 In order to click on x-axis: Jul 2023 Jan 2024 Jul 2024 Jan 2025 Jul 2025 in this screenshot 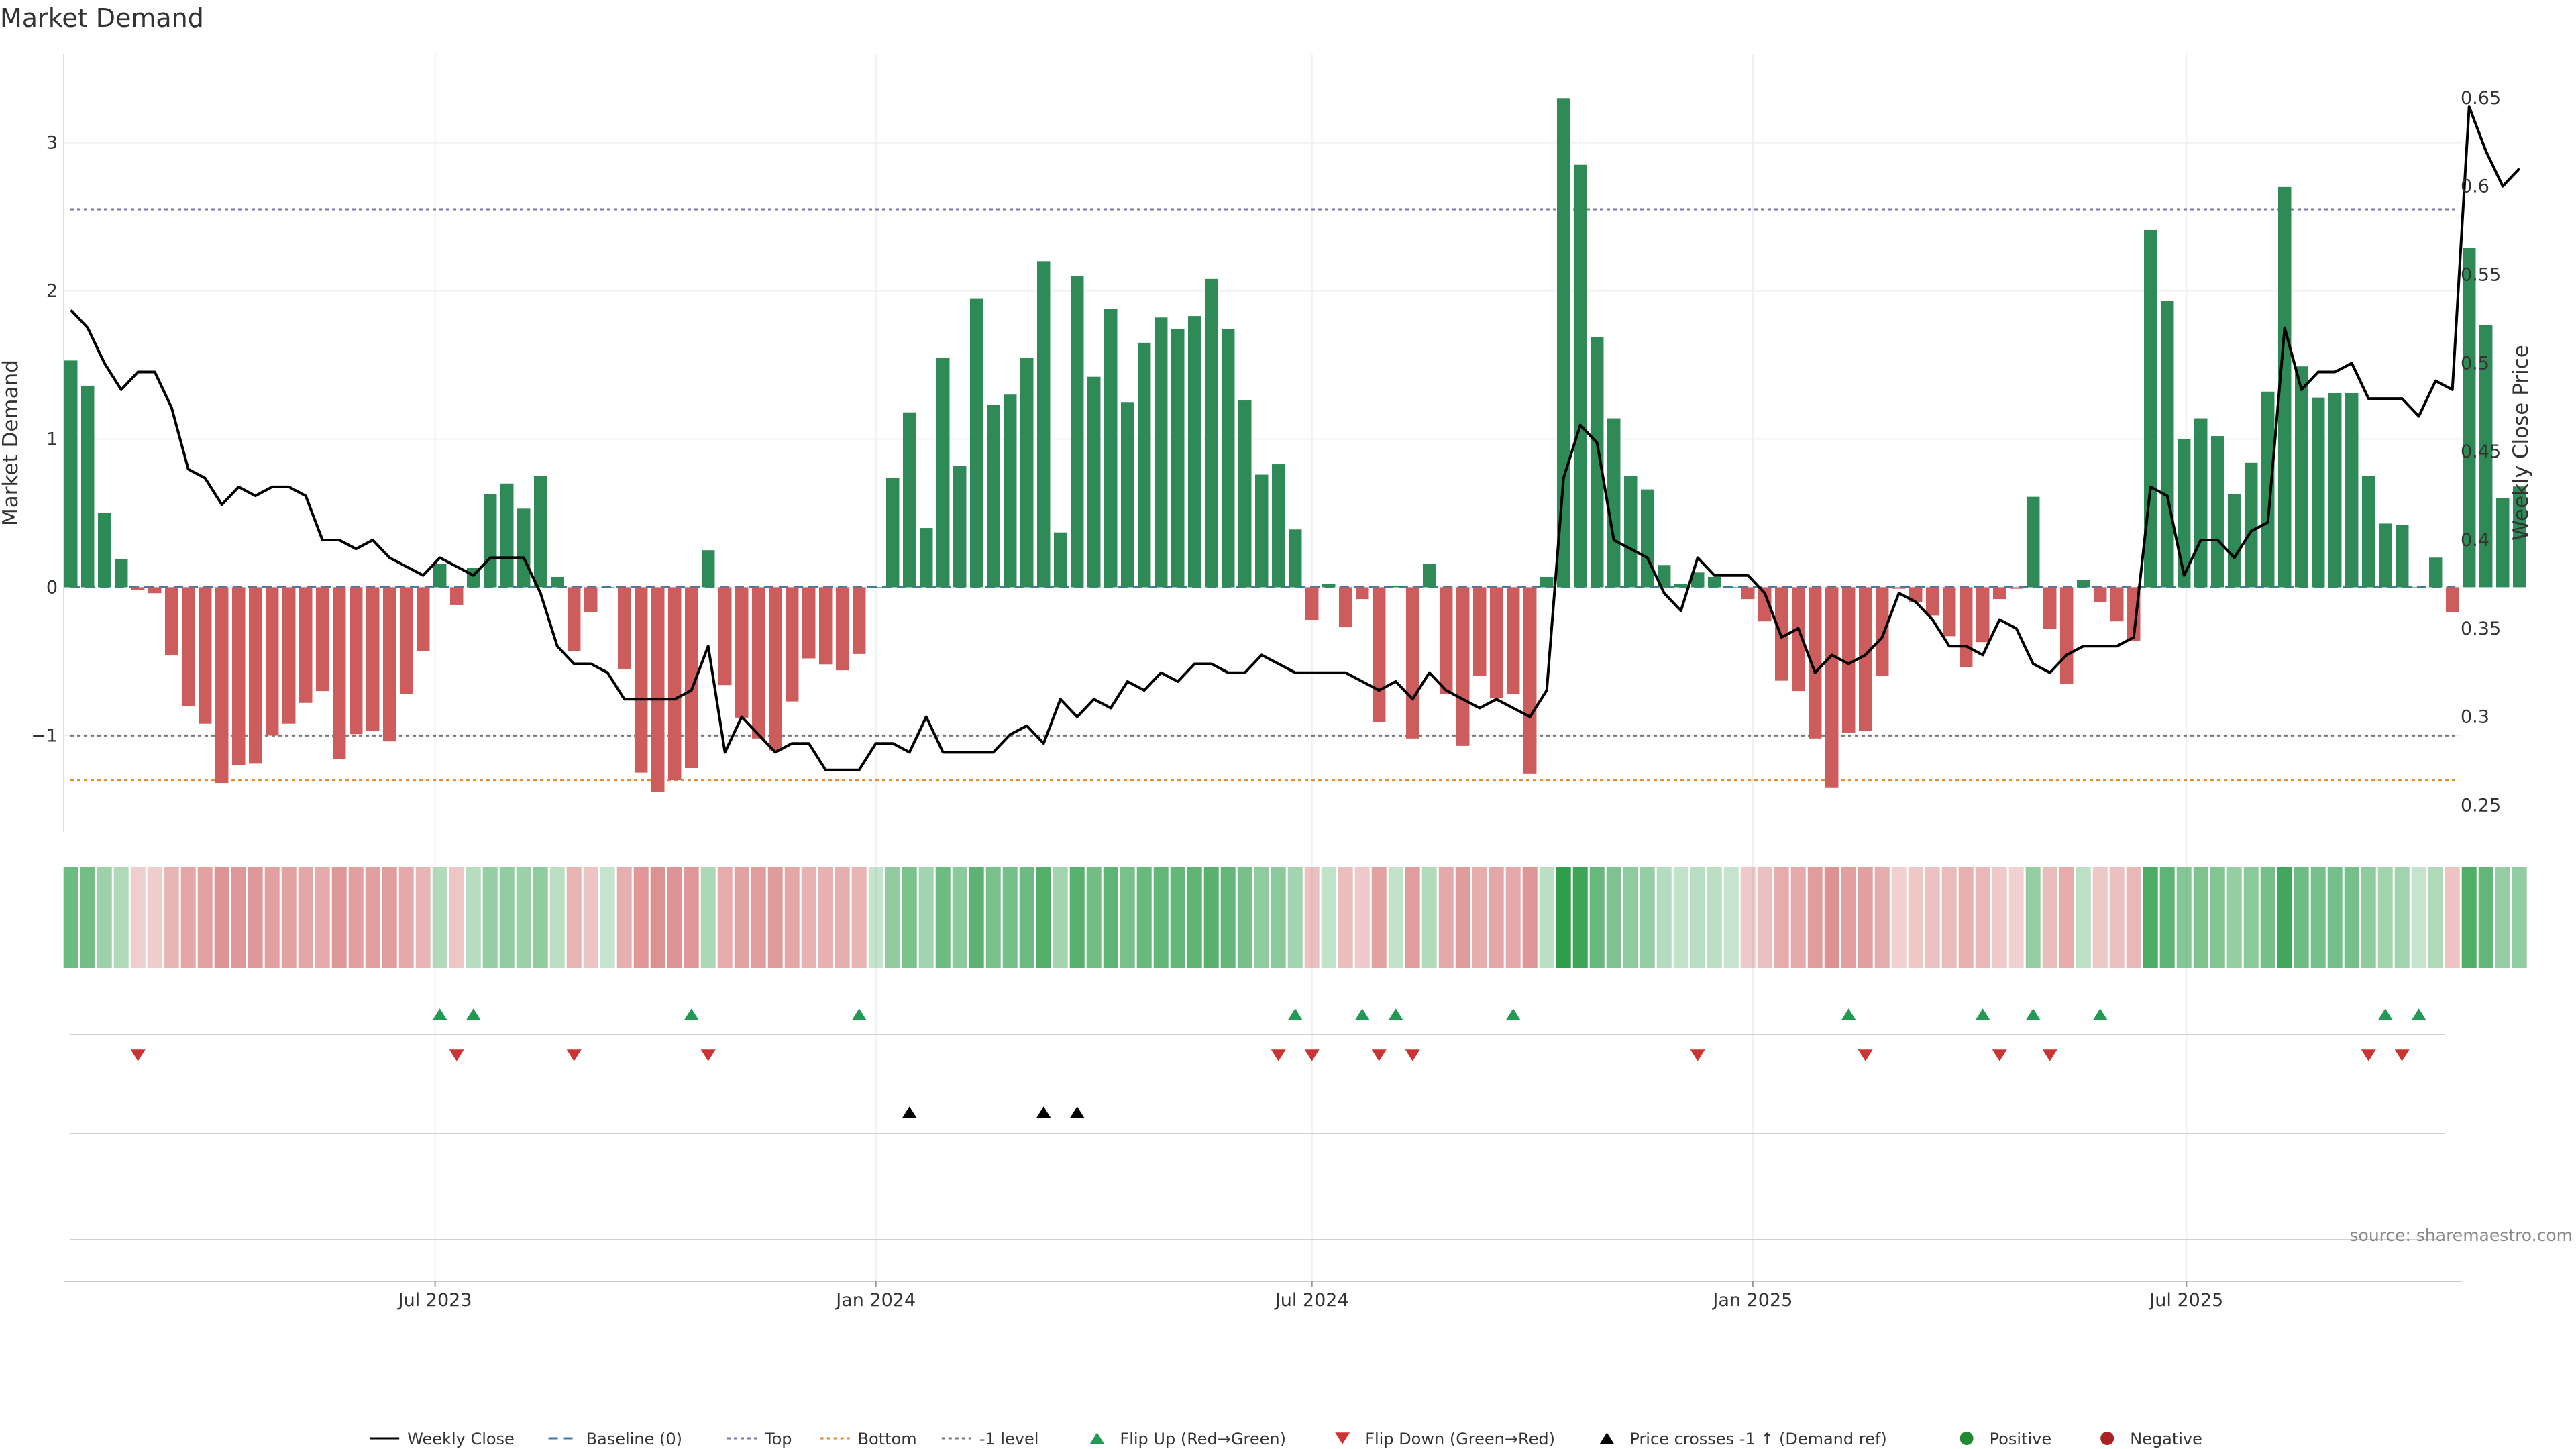, I will do `click(1263, 1296)`.